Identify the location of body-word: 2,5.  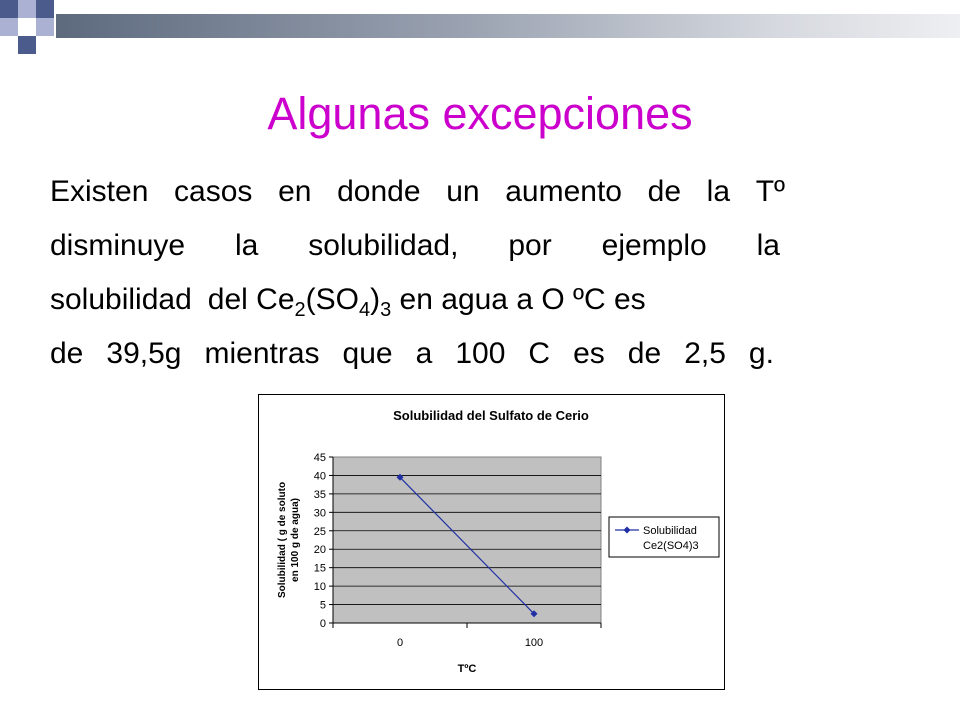
(705, 353).